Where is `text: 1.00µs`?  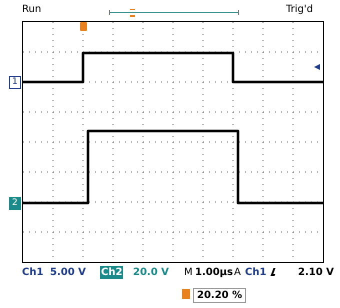
text: 1.00µs is located at coordinates (214, 272).